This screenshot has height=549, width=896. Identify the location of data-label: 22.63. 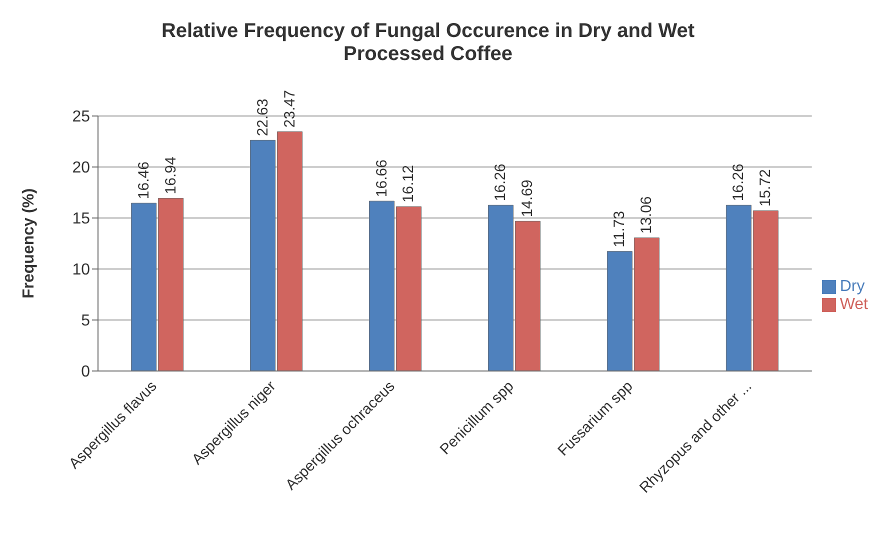
(263, 117).